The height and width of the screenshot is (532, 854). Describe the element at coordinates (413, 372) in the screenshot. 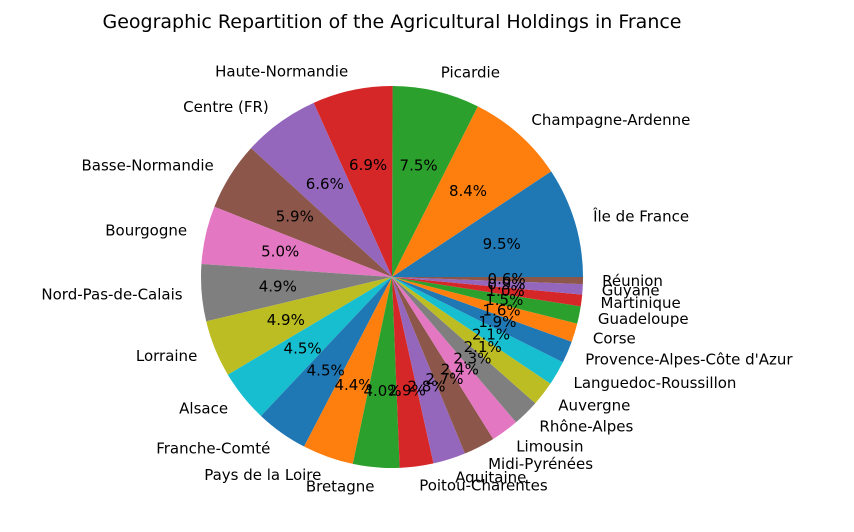

I see `pie-slice-poitou-charentes` at that location.